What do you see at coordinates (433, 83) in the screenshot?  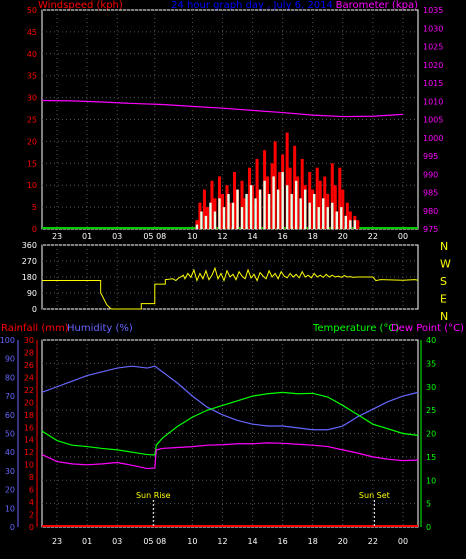 I see `barometer-tick-label: 1015` at bounding box center [433, 83].